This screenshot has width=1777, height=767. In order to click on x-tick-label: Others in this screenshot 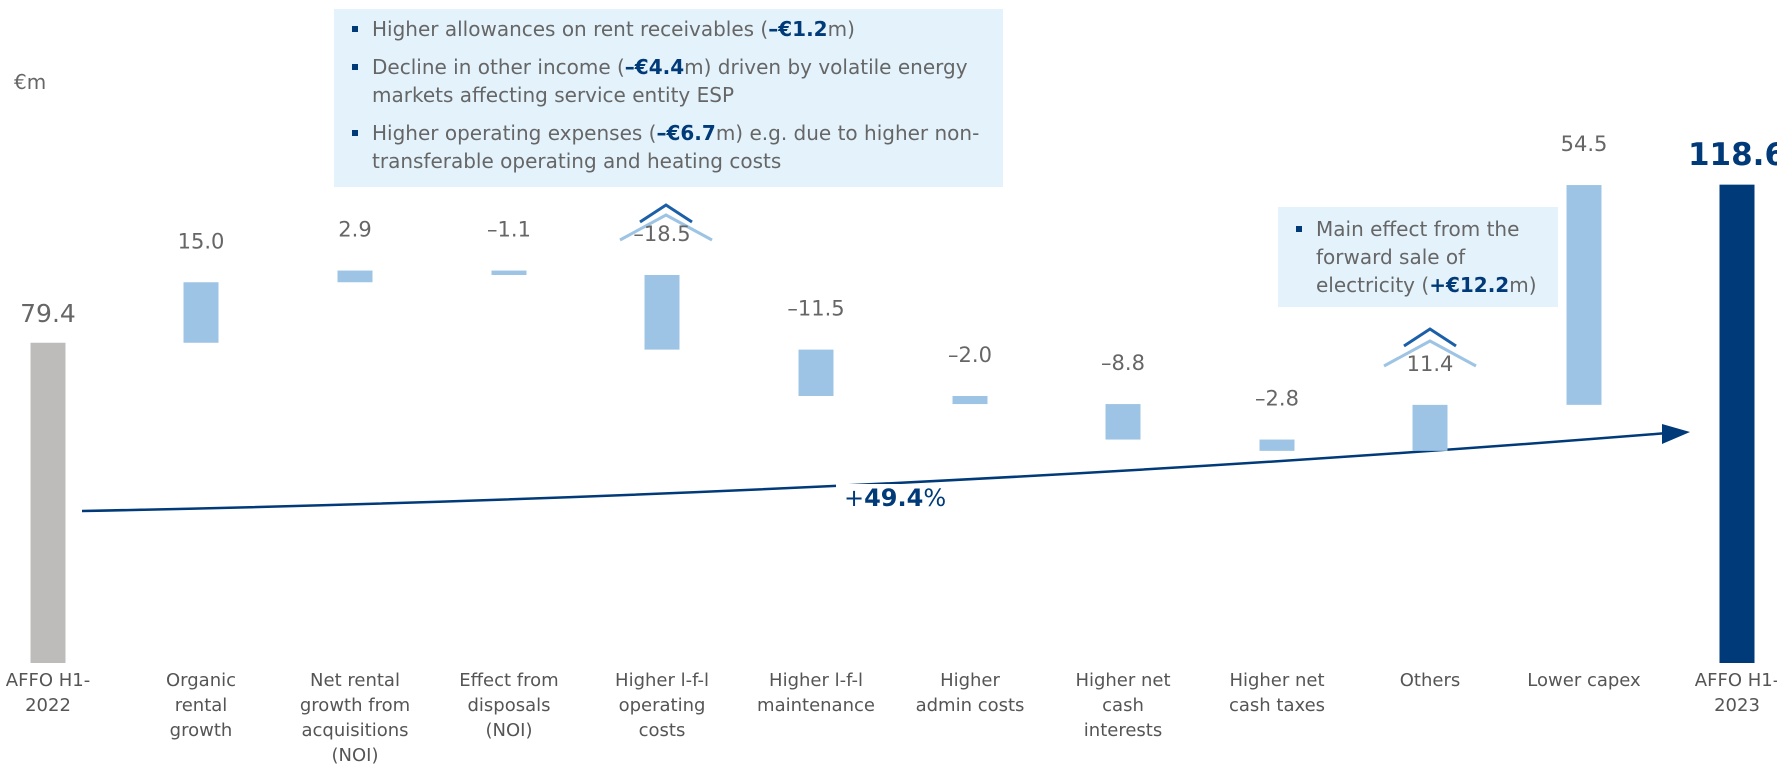, I will do `click(1430, 680)`.